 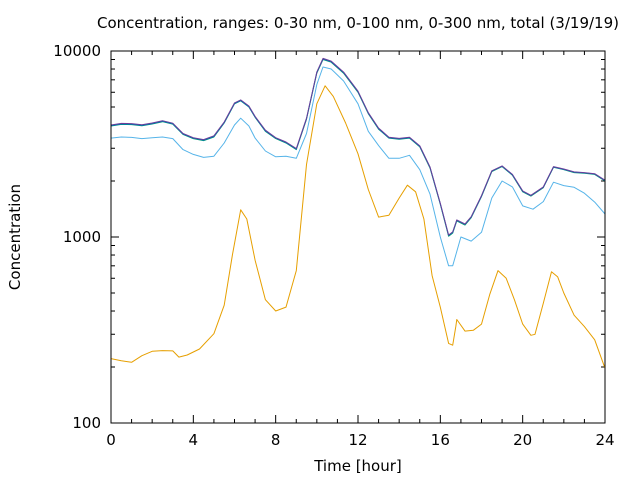 What do you see at coordinates (440, 440) in the screenshot?
I see `x-tick-label: 16` at bounding box center [440, 440].